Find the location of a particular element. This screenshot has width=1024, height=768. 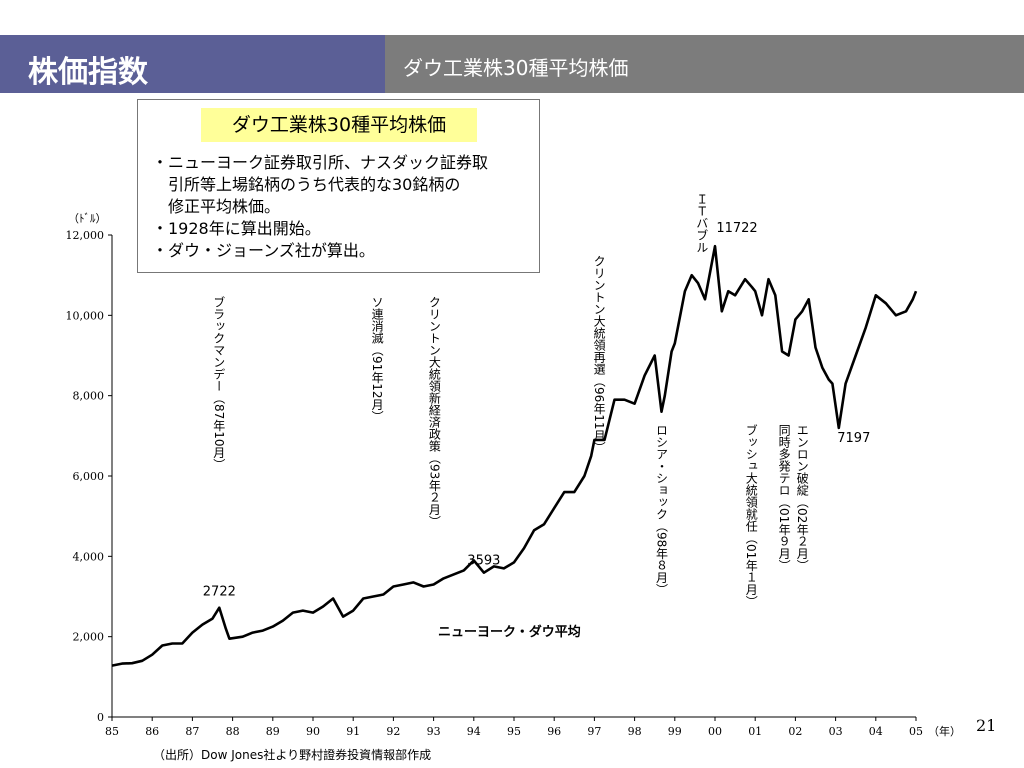

event-annotation: エンロン破綻（02年２月） is located at coordinates (802, 497).